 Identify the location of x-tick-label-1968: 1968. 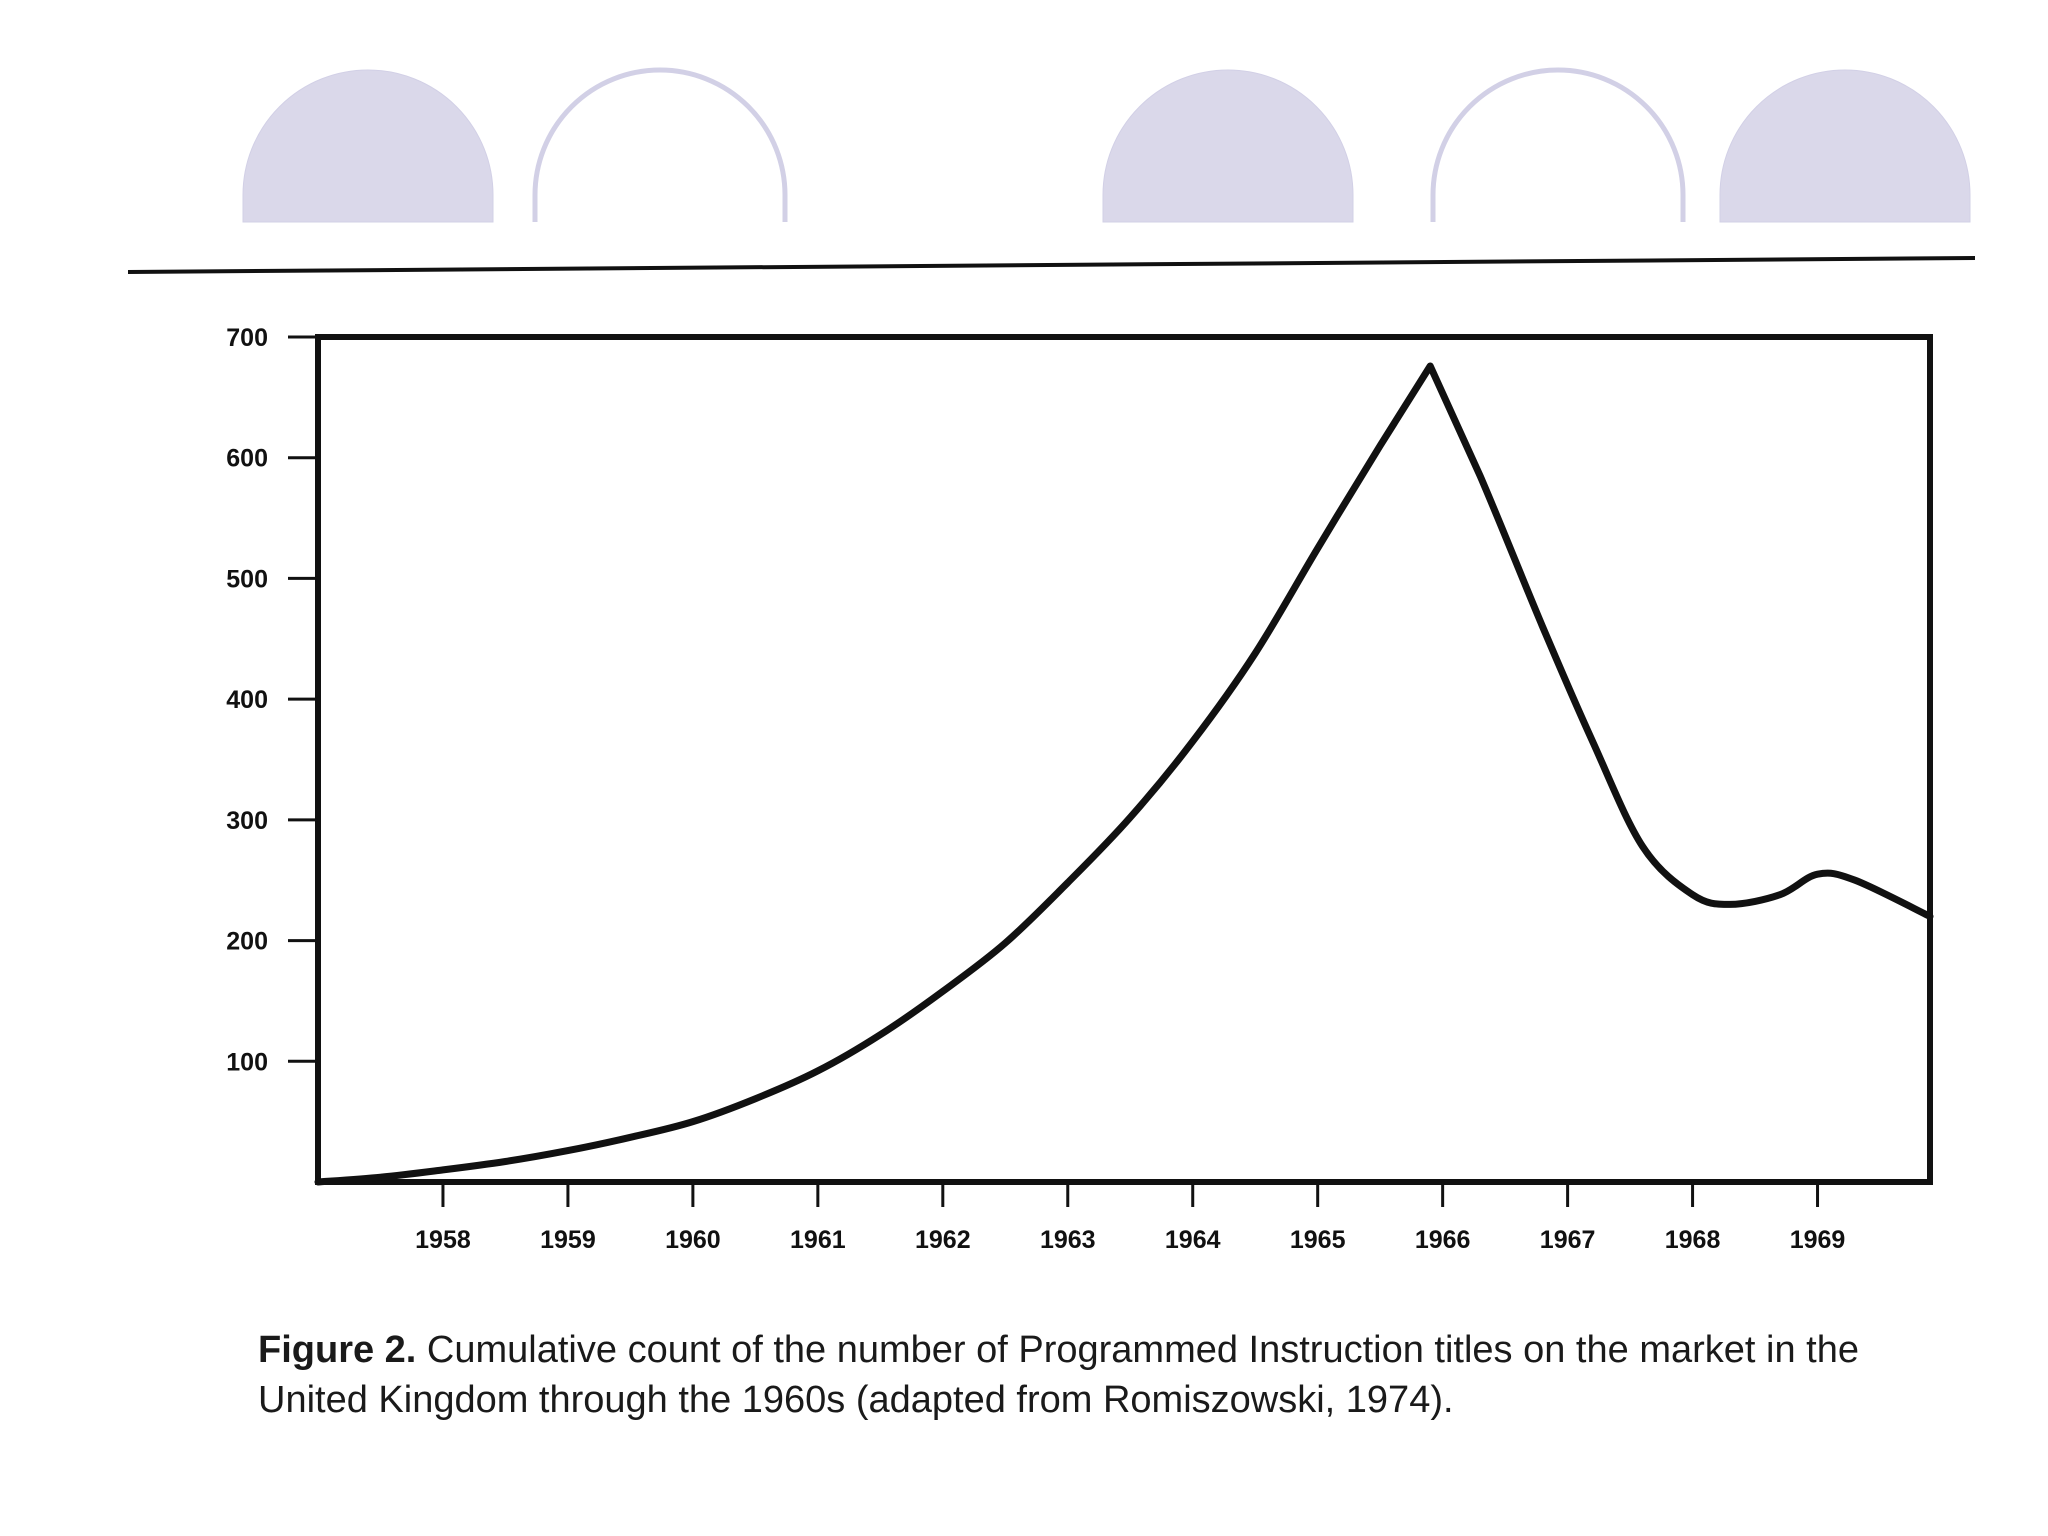
(1693, 1240).